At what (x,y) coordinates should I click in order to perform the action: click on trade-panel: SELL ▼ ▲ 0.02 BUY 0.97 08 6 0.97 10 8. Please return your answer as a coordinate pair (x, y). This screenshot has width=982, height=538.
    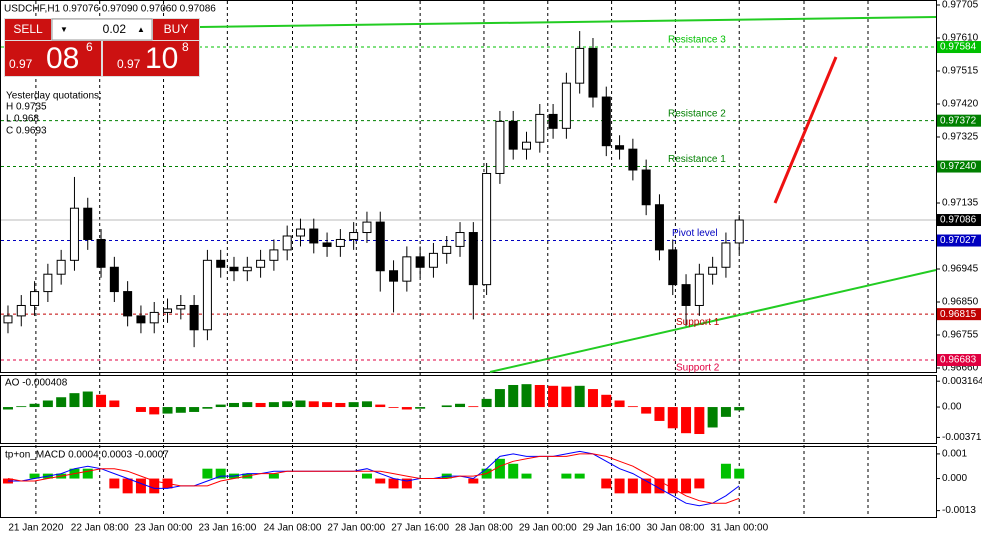
    Looking at the image, I should click on (102, 47).